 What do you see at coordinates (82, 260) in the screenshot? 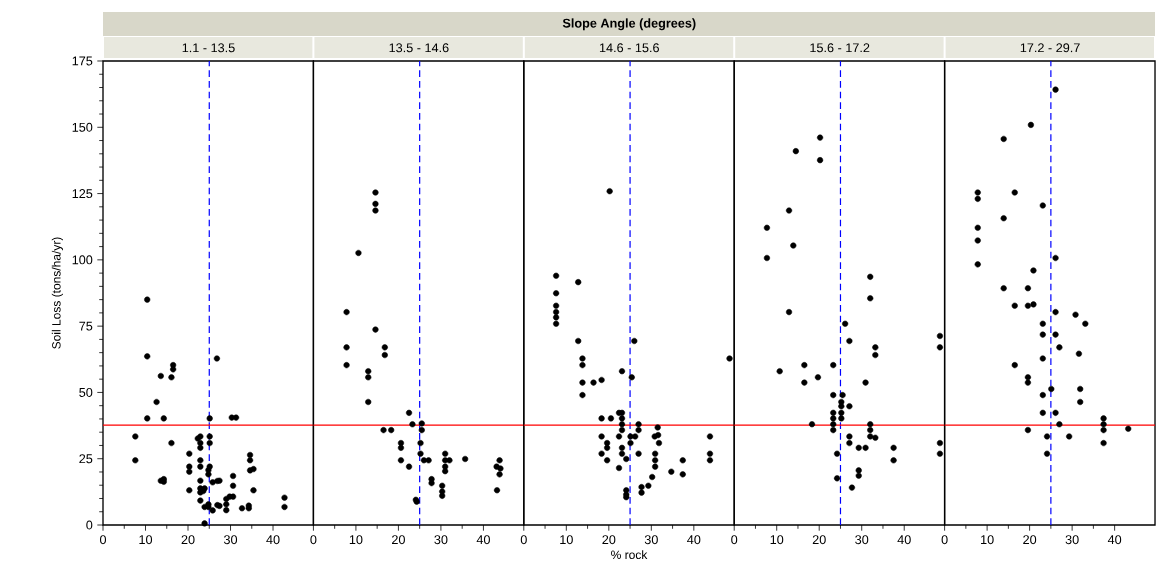
I see `y-tick-label: 100` at bounding box center [82, 260].